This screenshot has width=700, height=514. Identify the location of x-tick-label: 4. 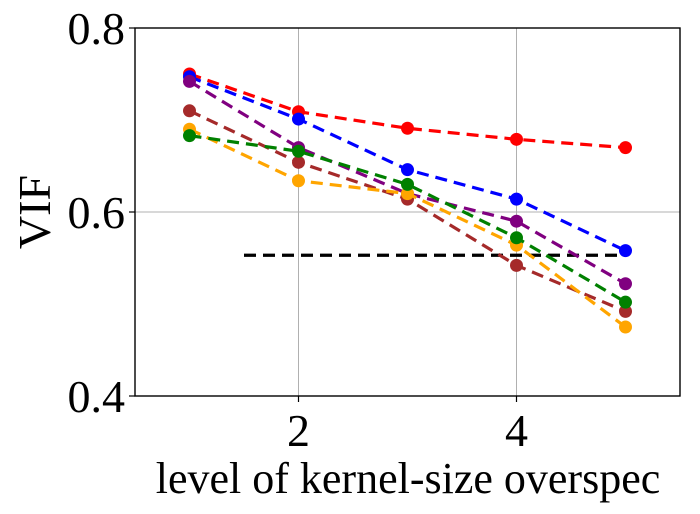
(516, 430).